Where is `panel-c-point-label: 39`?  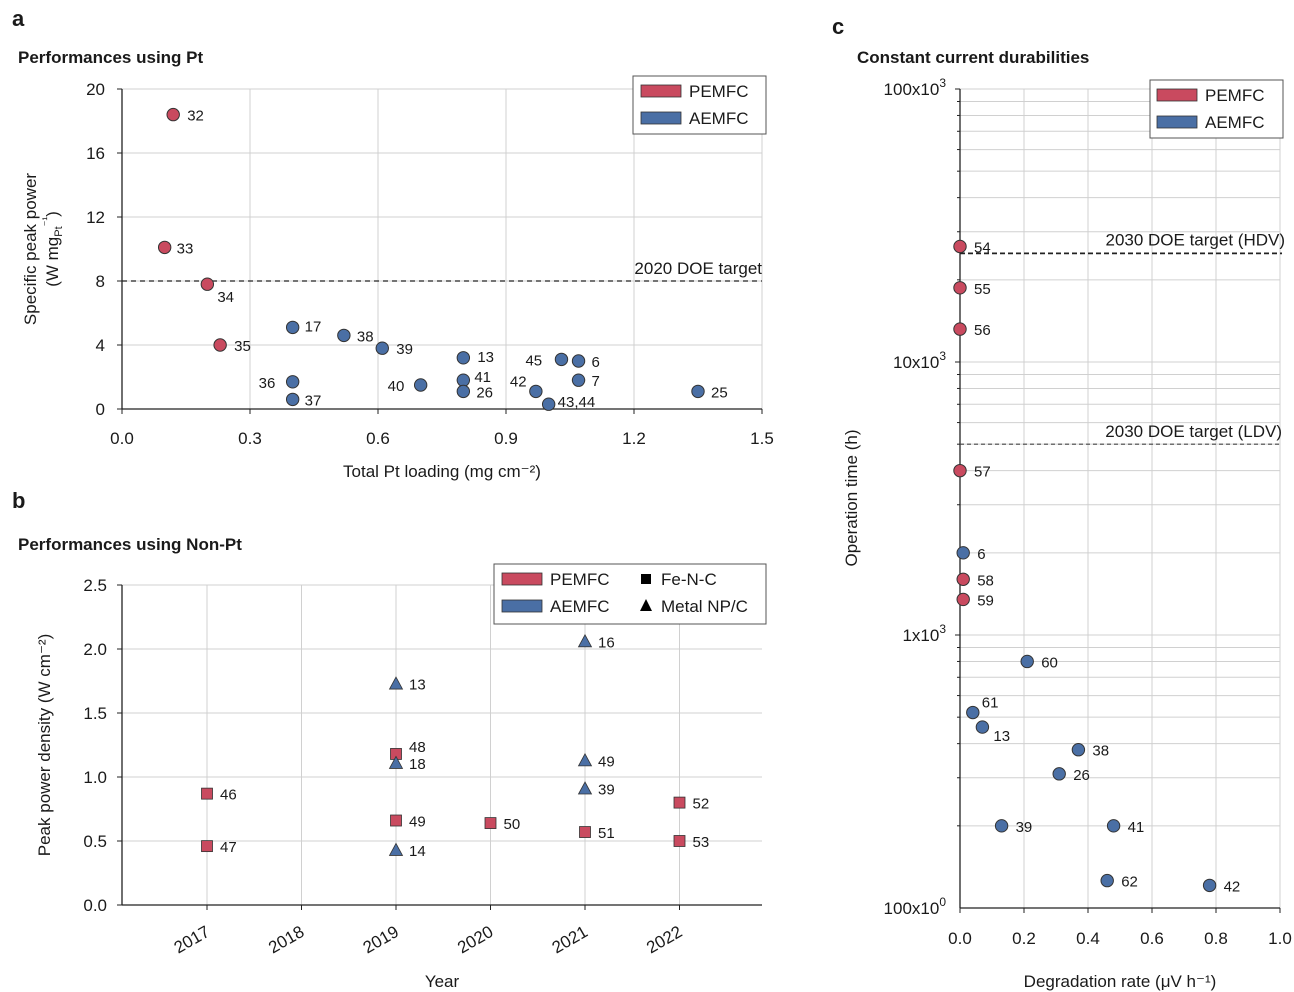 panel-c-point-label: 39 is located at coordinates (1024, 827).